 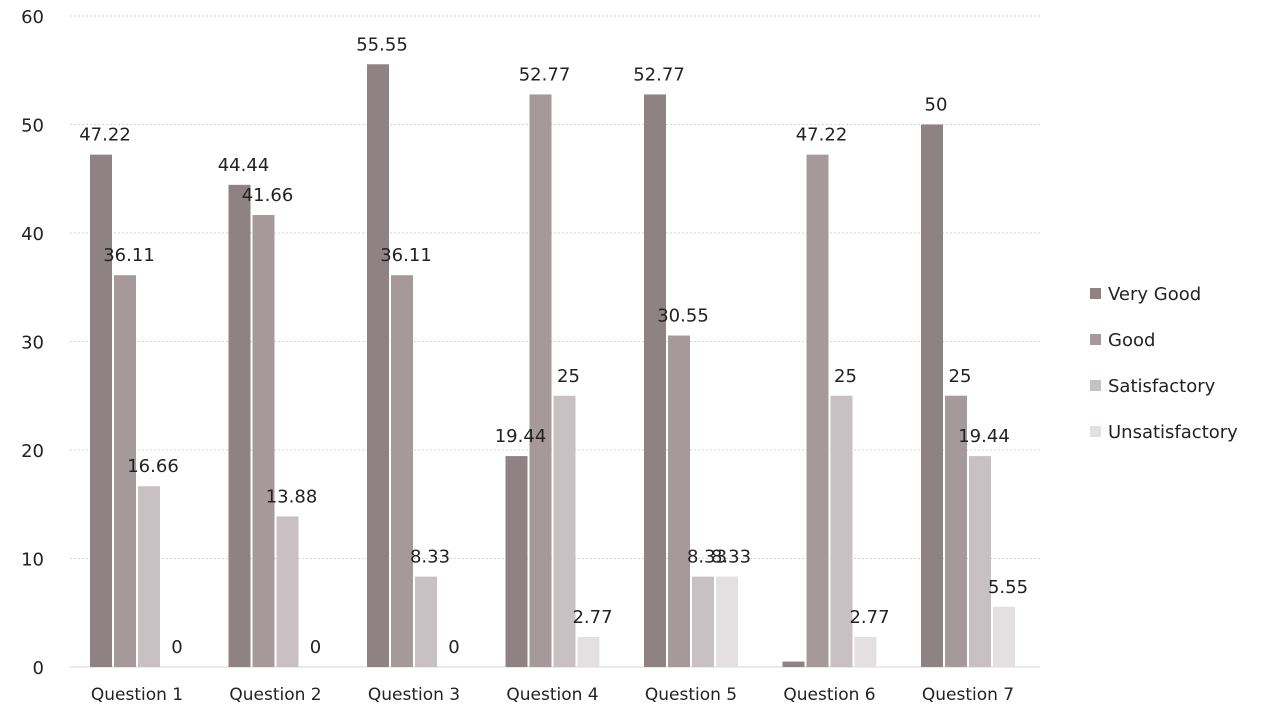 I want to click on x-category-label: Question 4, so click(x=552, y=695).